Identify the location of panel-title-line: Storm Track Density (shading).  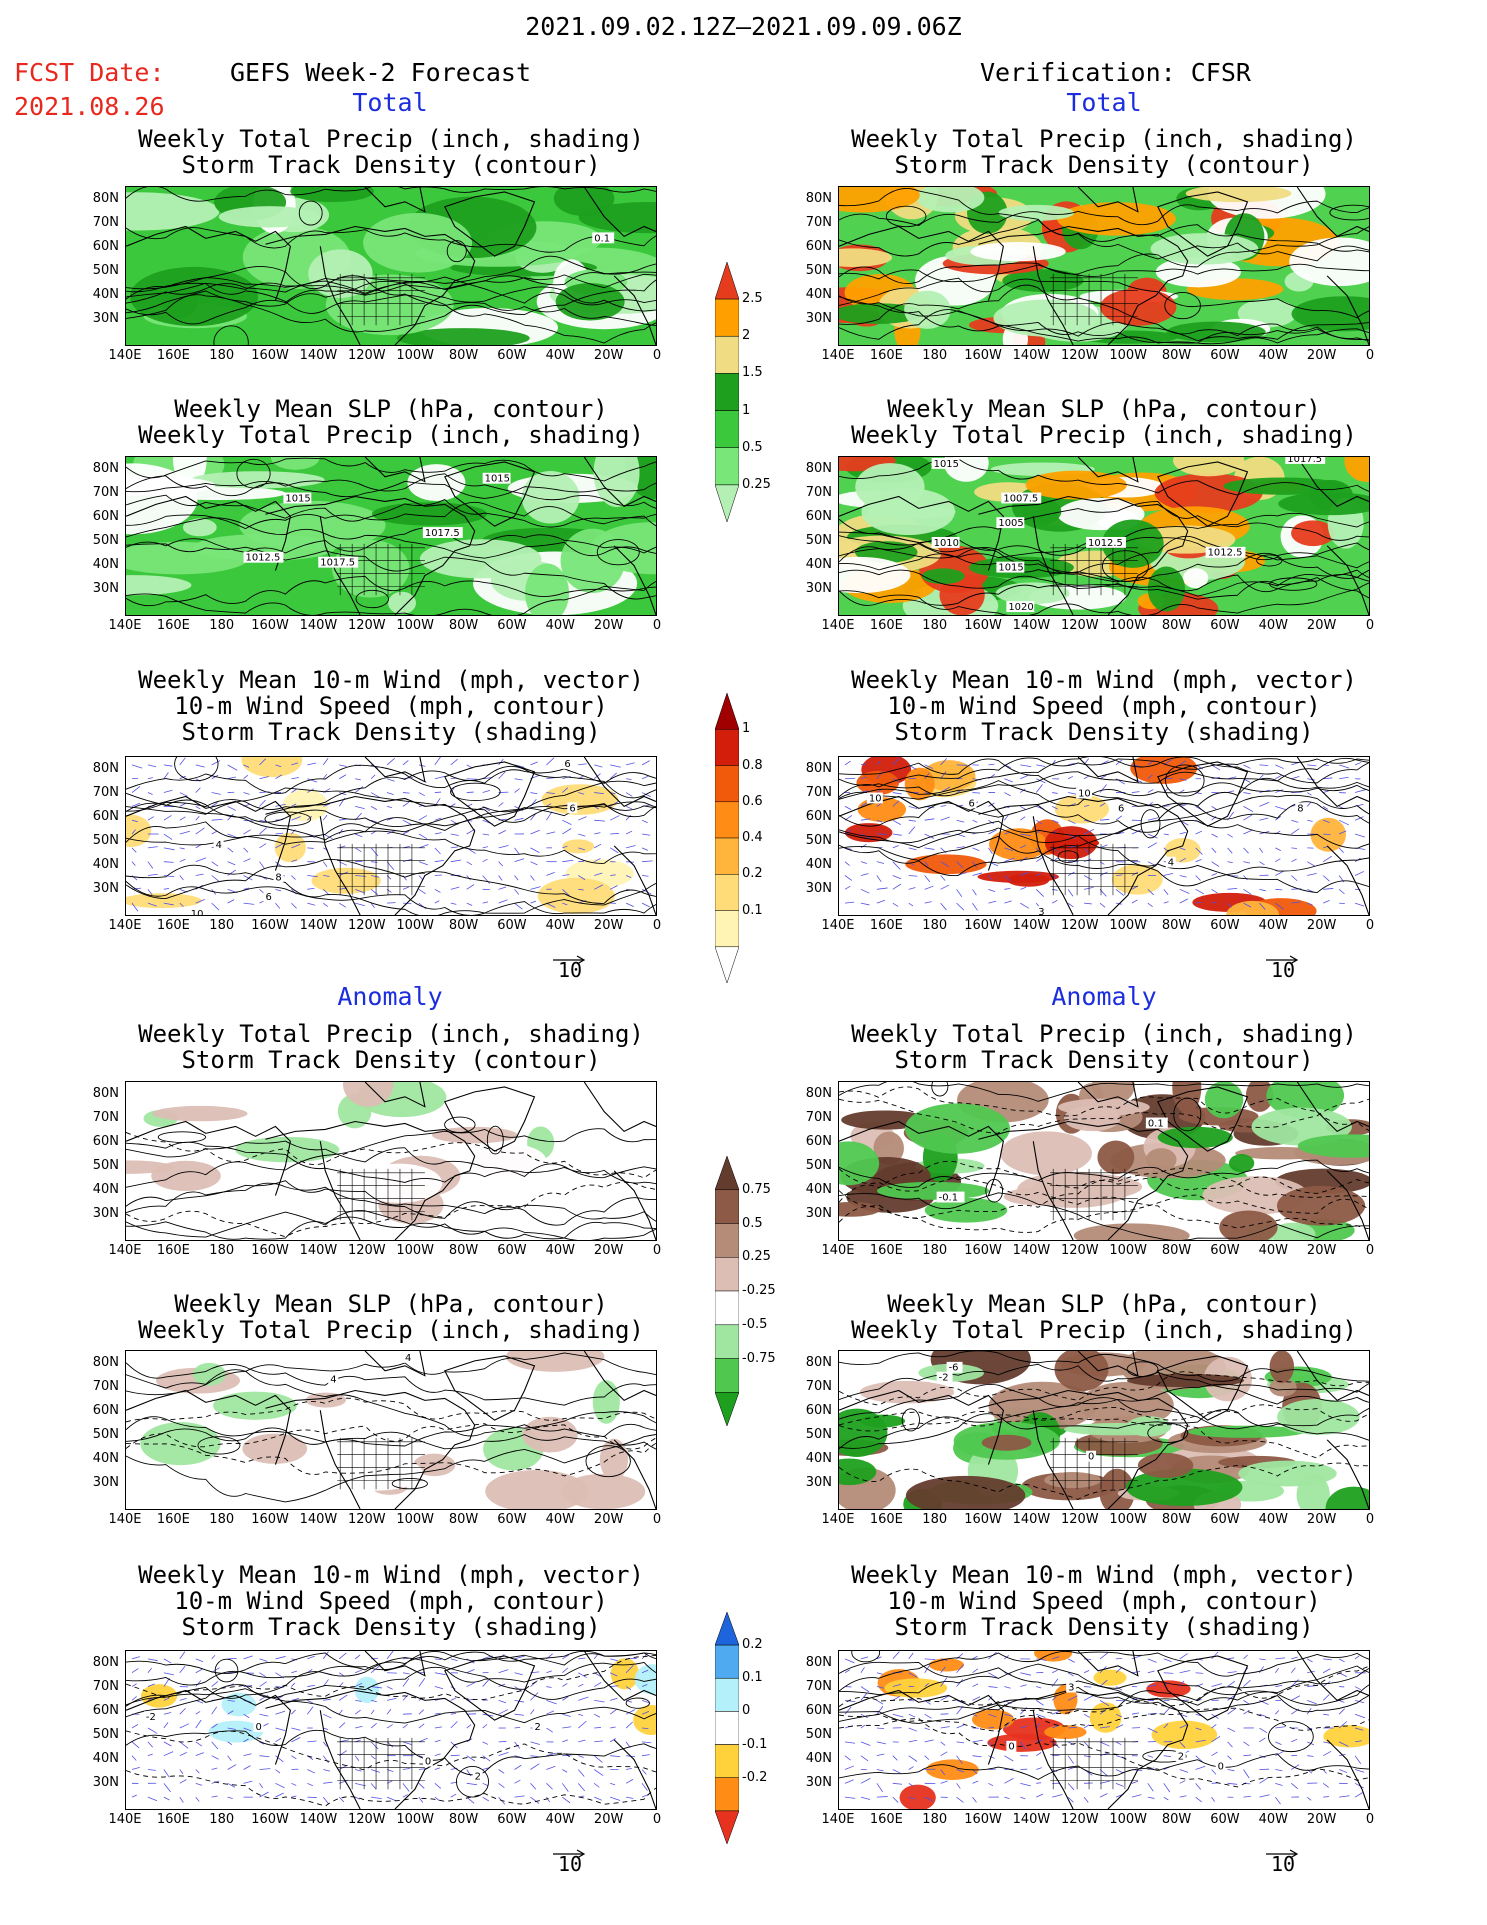
(1104, 1627).